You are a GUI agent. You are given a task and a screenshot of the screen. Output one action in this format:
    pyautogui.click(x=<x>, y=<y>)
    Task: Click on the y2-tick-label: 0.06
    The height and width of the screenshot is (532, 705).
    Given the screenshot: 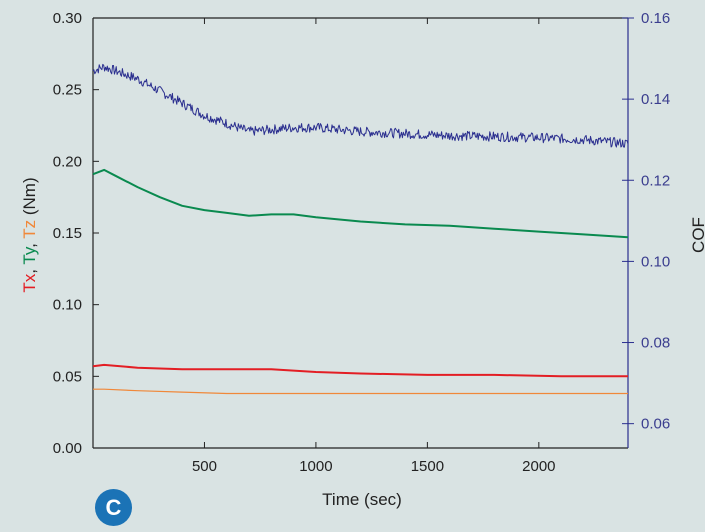 What is the action you would take?
    pyautogui.click(x=655, y=424)
    